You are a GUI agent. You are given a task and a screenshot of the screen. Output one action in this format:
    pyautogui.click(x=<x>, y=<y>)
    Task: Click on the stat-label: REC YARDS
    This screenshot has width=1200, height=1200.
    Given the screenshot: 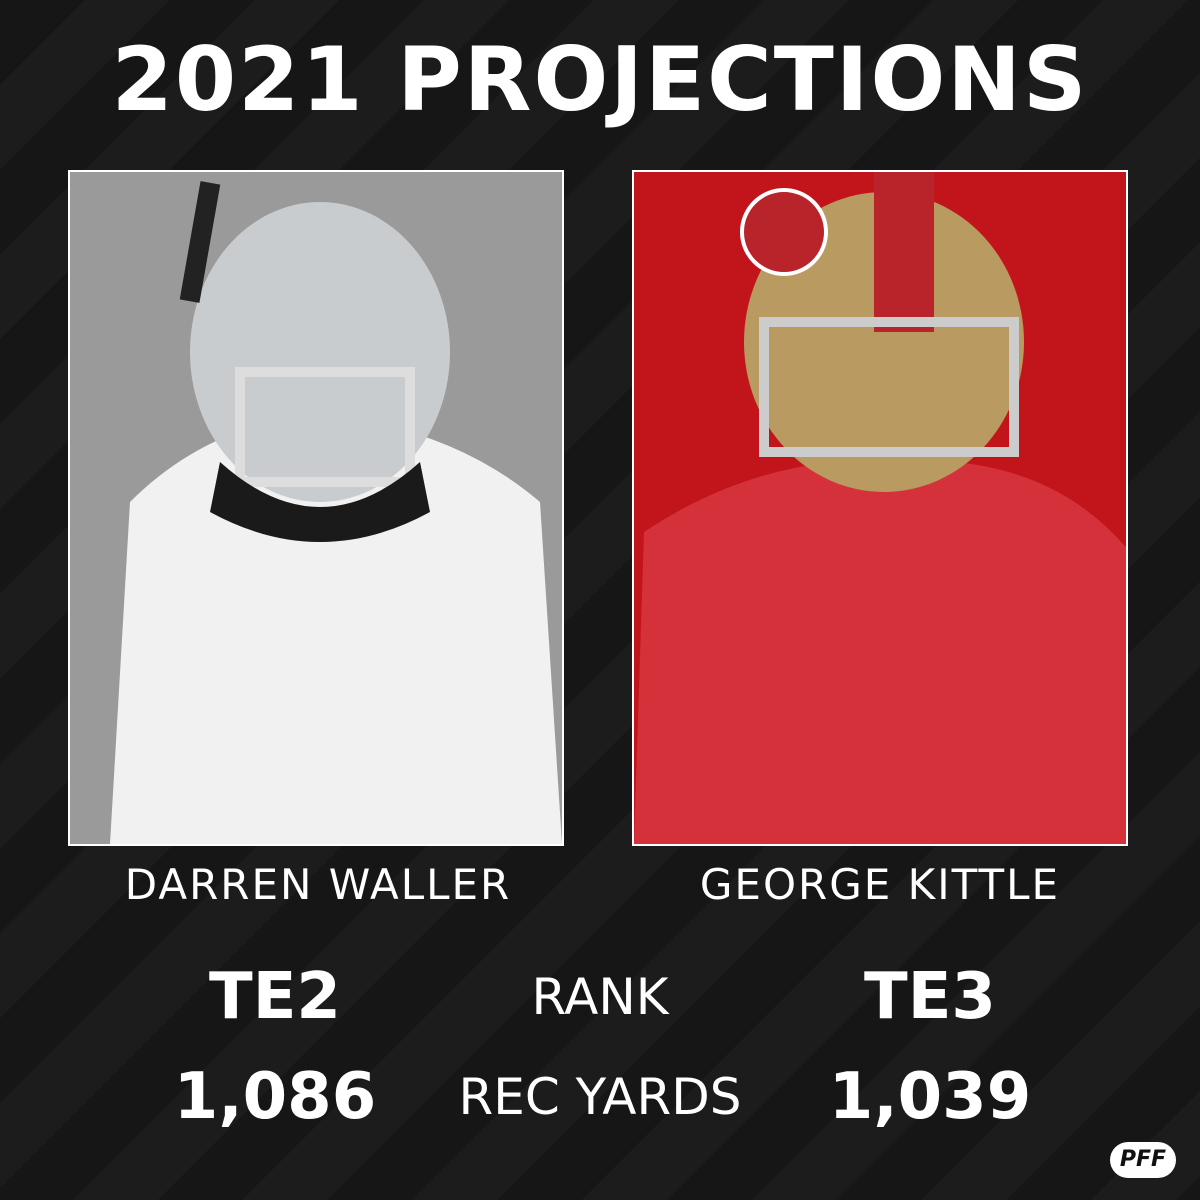 What is the action you would take?
    pyautogui.click(x=600, y=1097)
    